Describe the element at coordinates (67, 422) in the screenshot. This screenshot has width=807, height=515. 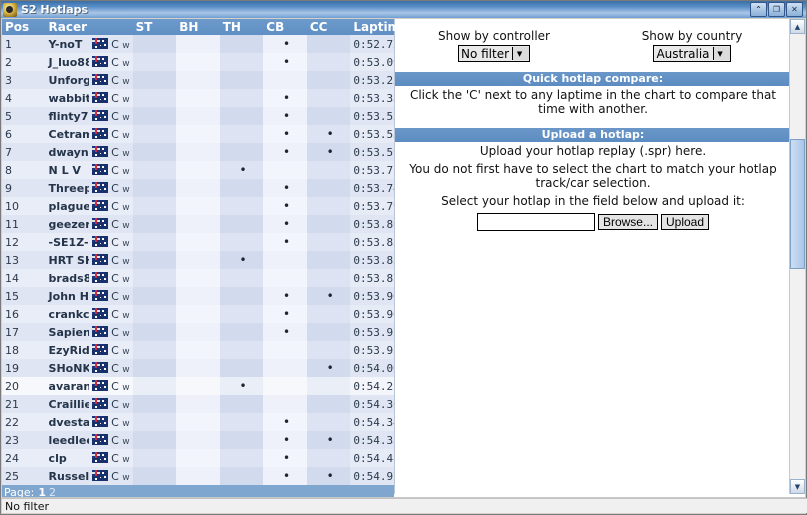
I see `cell-racer-name: dvestate` at that location.